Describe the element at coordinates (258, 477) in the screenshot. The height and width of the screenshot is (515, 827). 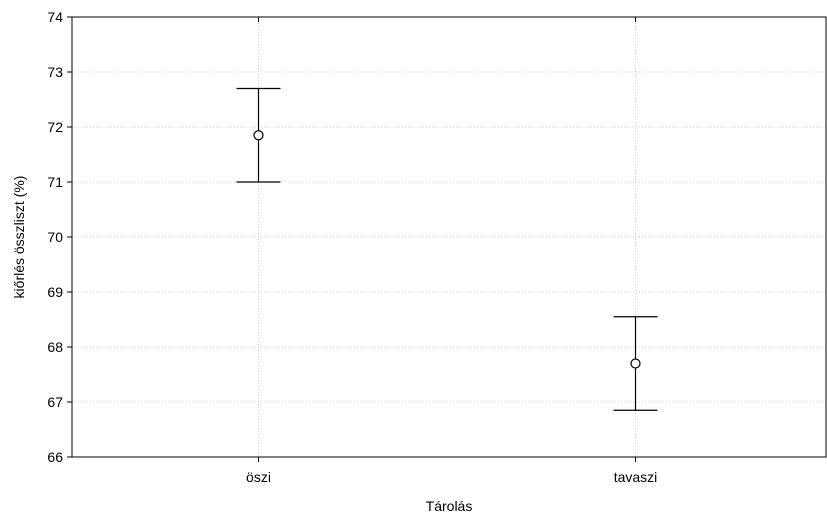
I see `x-tick-label: öszi` at that location.